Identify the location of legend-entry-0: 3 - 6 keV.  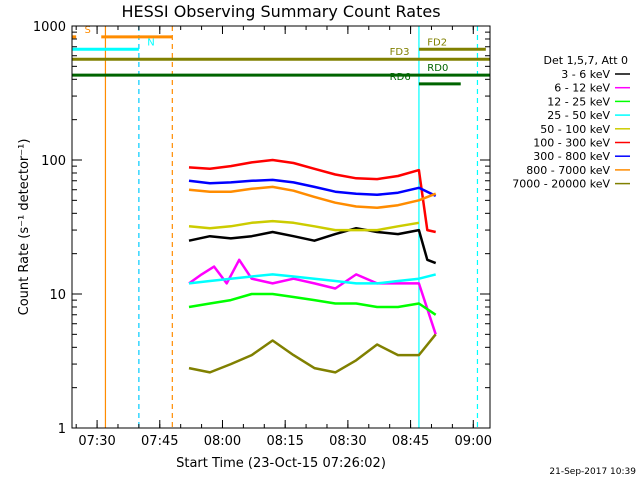
(585, 74).